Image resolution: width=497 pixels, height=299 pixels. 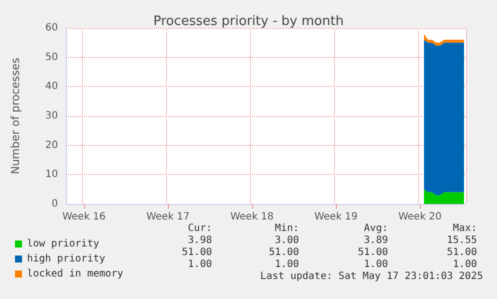 I want to click on text: Cur:, so click(x=200, y=229).